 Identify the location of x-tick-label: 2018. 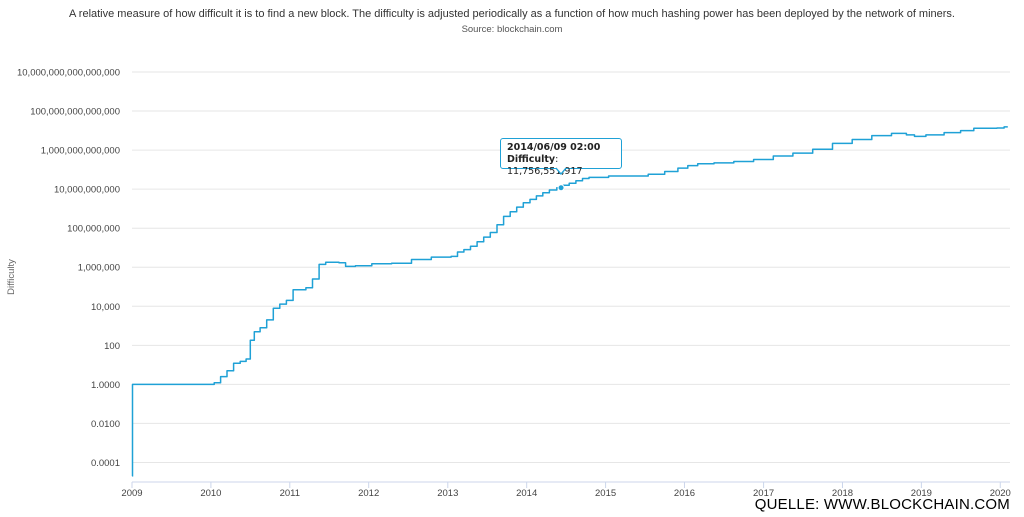
(842, 493).